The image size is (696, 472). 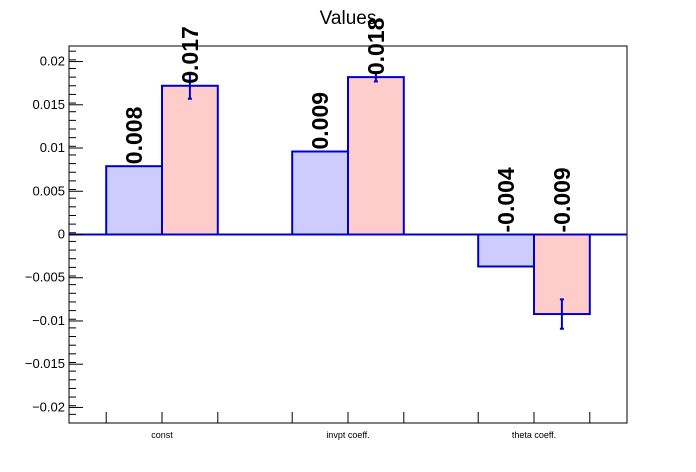 What do you see at coordinates (348, 18) in the screenshot?
I see `chart-title: Values` at bounding box center [348, 18].